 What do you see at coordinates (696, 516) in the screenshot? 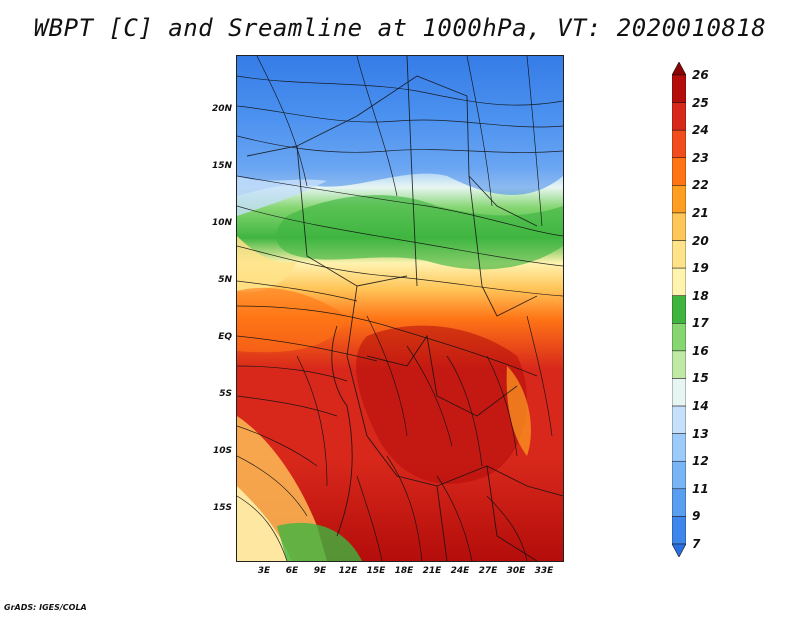
I see `colorbar-label: 9` at bounding box center [696, 516].